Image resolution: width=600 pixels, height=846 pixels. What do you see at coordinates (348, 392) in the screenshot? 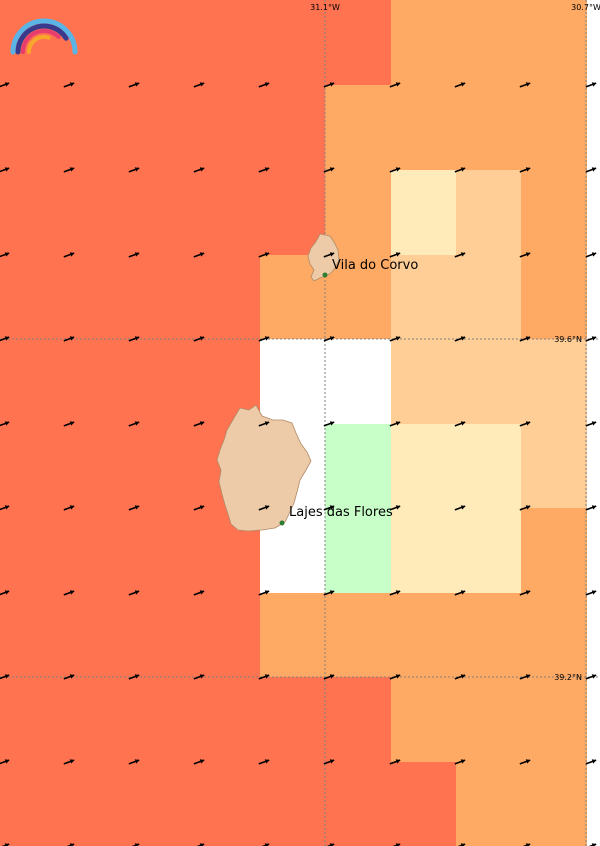
I see `towns: Vila do Corvo Lajes das Flores` at bounding box center [348, 392].